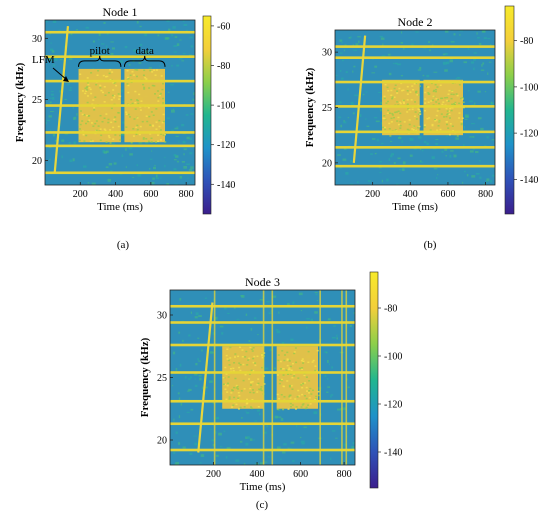  Describe the element at coordinates (20, 102) in the screenshot. I see `y-axis-label: Frequency (kHz)` at that location.